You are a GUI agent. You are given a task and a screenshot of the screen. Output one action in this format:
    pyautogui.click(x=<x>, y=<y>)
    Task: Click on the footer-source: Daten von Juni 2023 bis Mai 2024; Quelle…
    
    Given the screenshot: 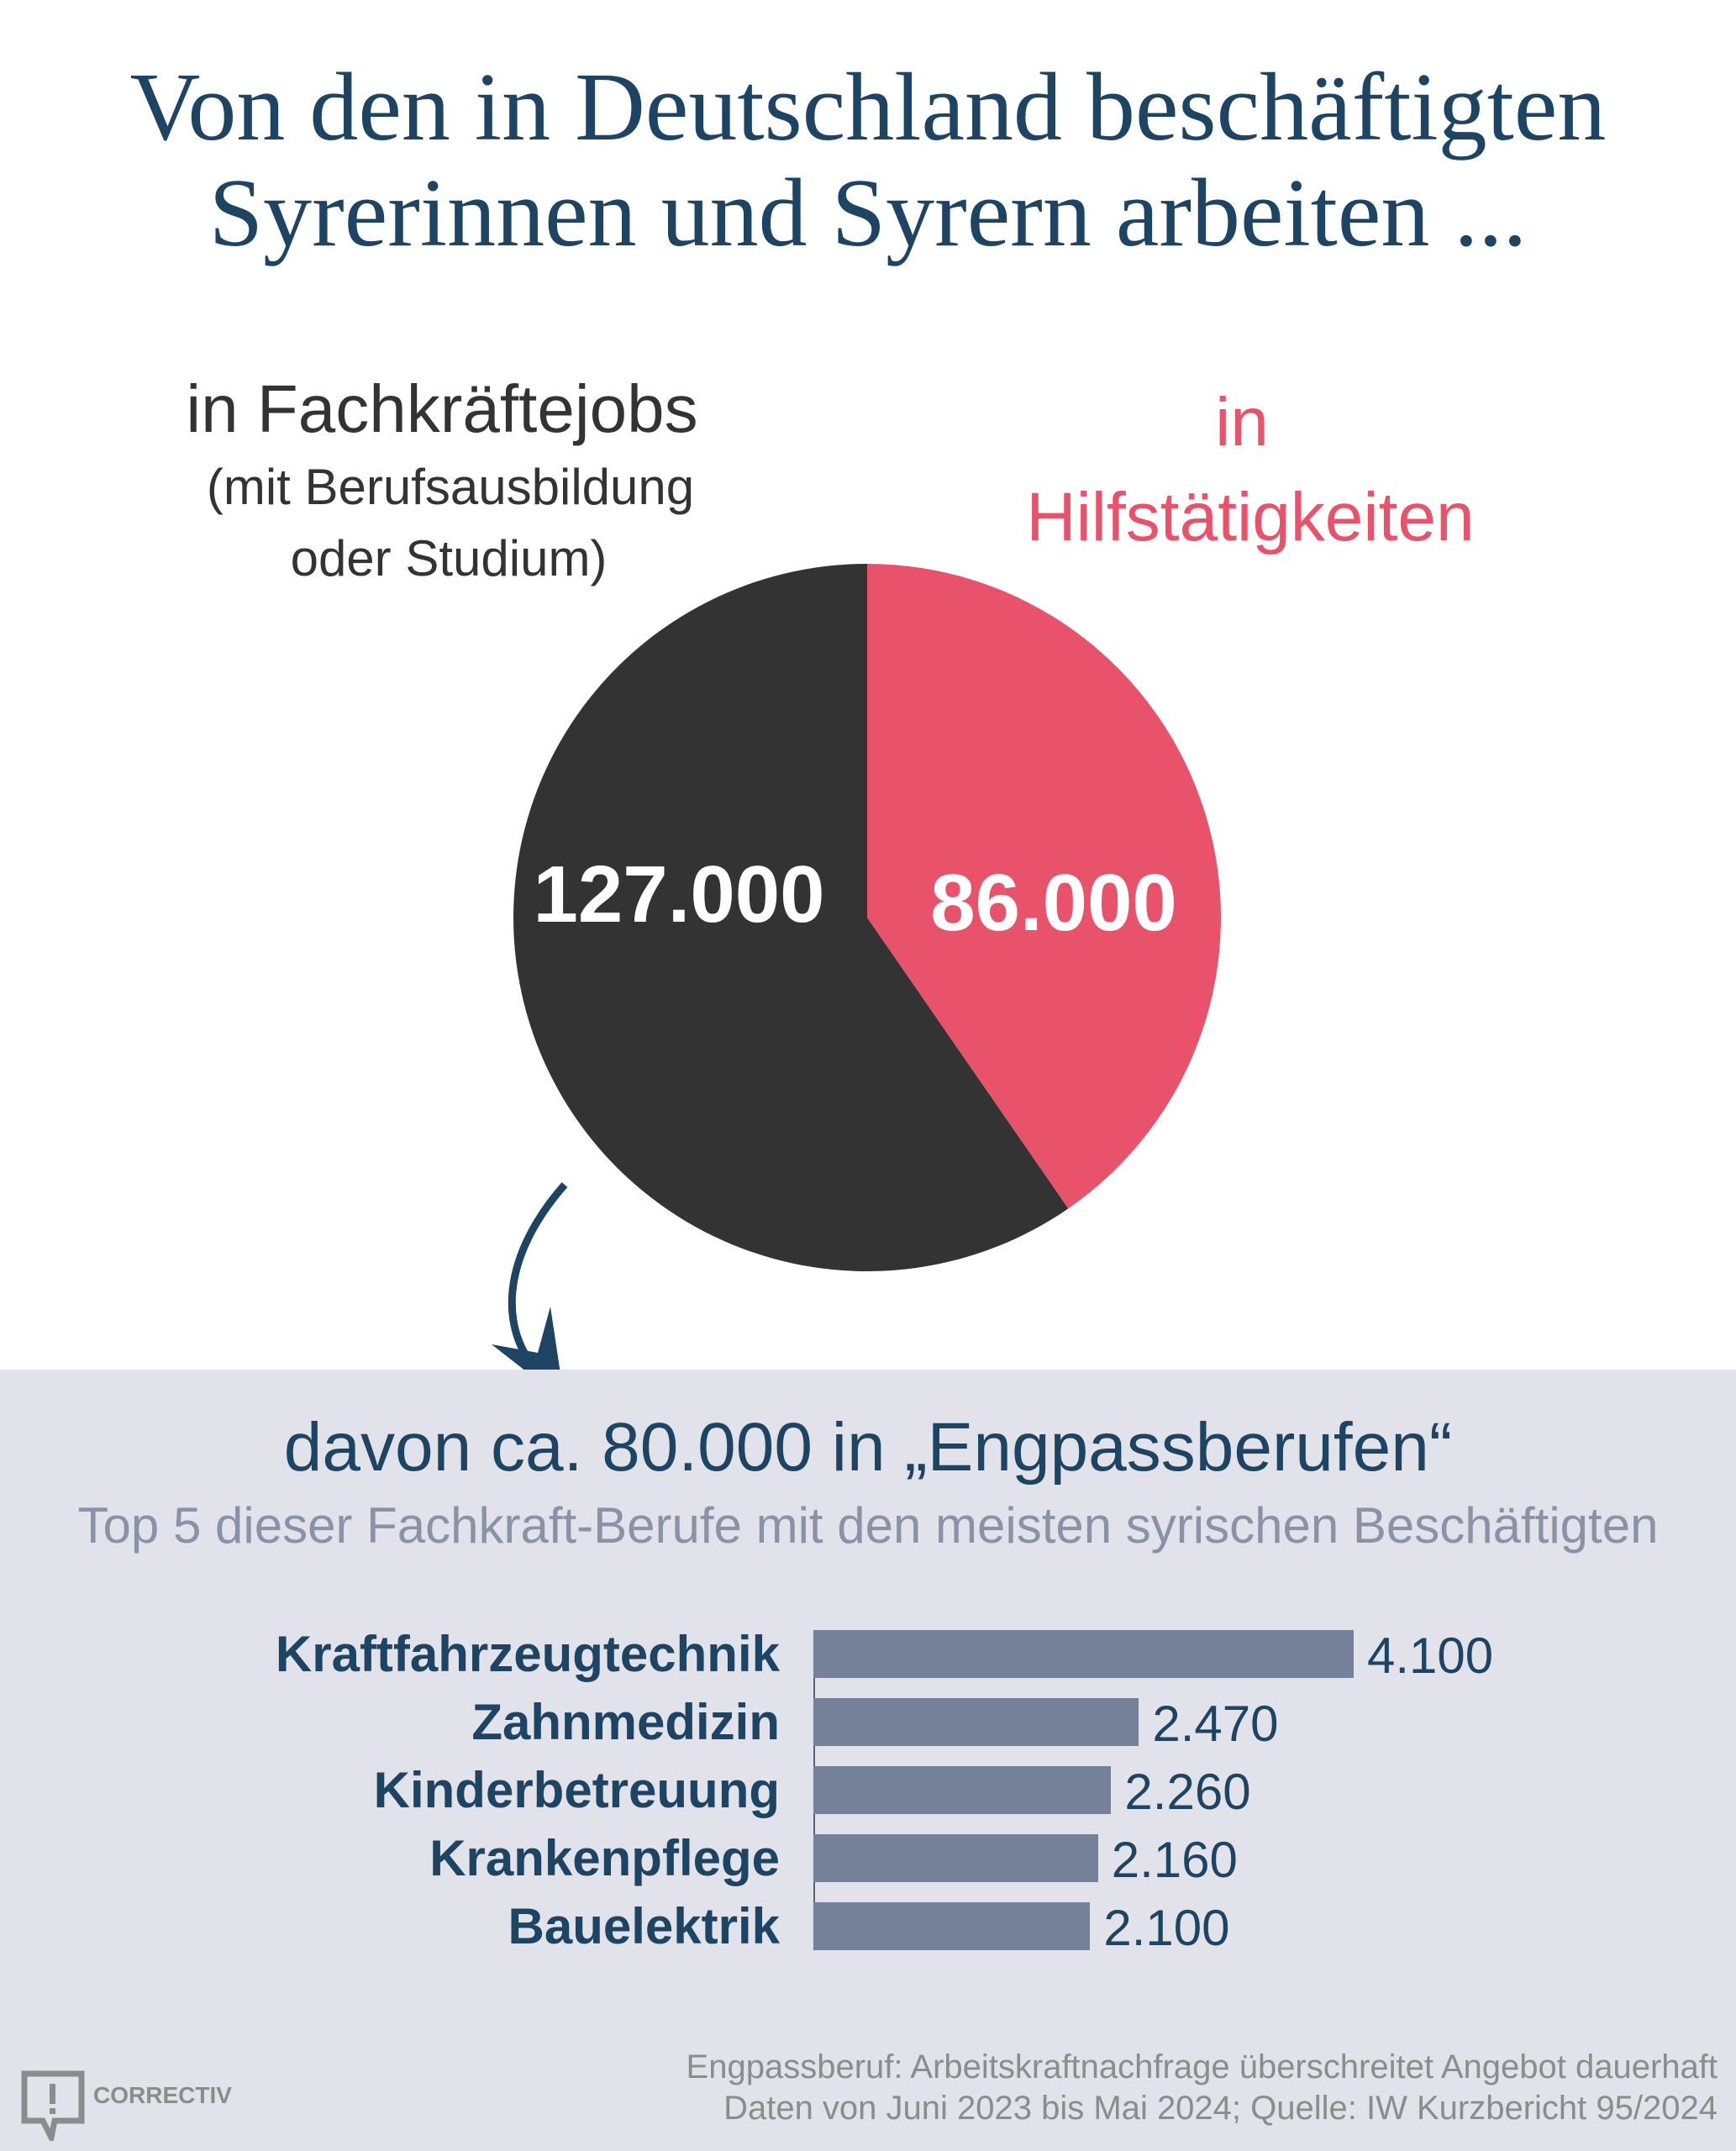 What is the action you would take?
    pyautogui.click(x=1220, y=2108)
    